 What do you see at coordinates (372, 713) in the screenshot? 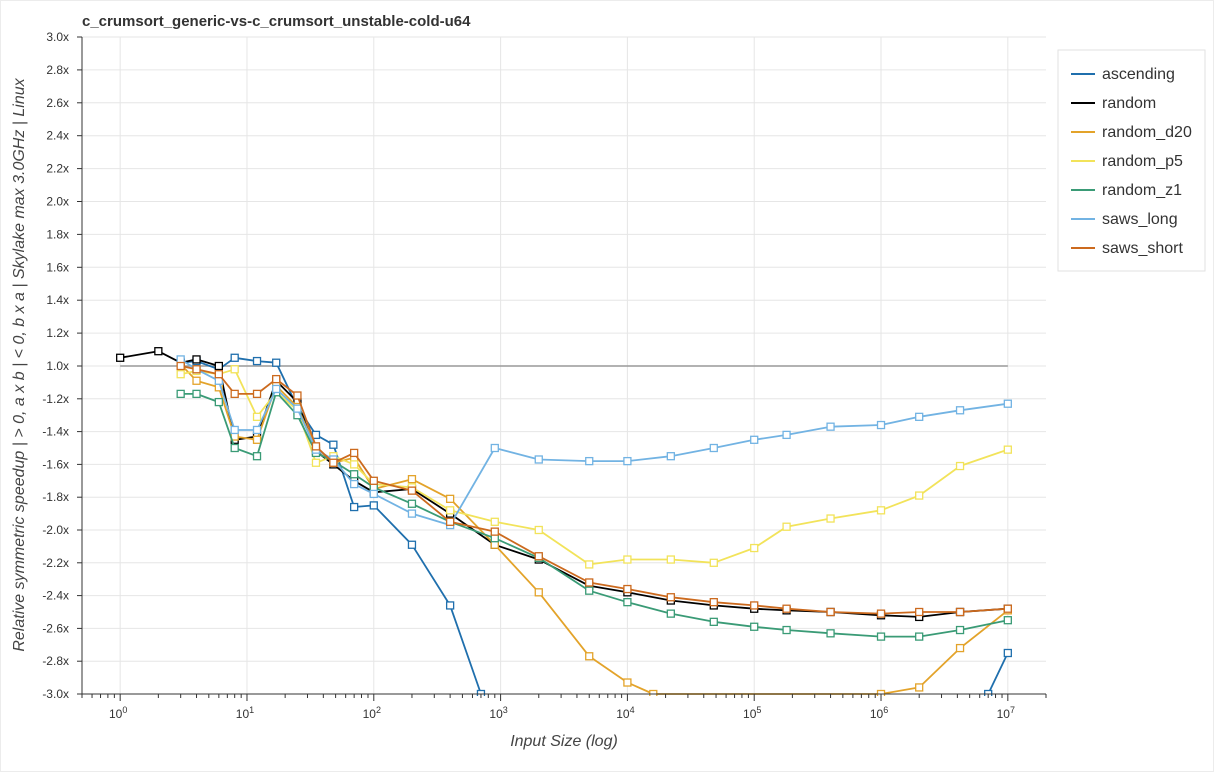
I see `x-tick-label: 10²` at bounding box center [372, 713].